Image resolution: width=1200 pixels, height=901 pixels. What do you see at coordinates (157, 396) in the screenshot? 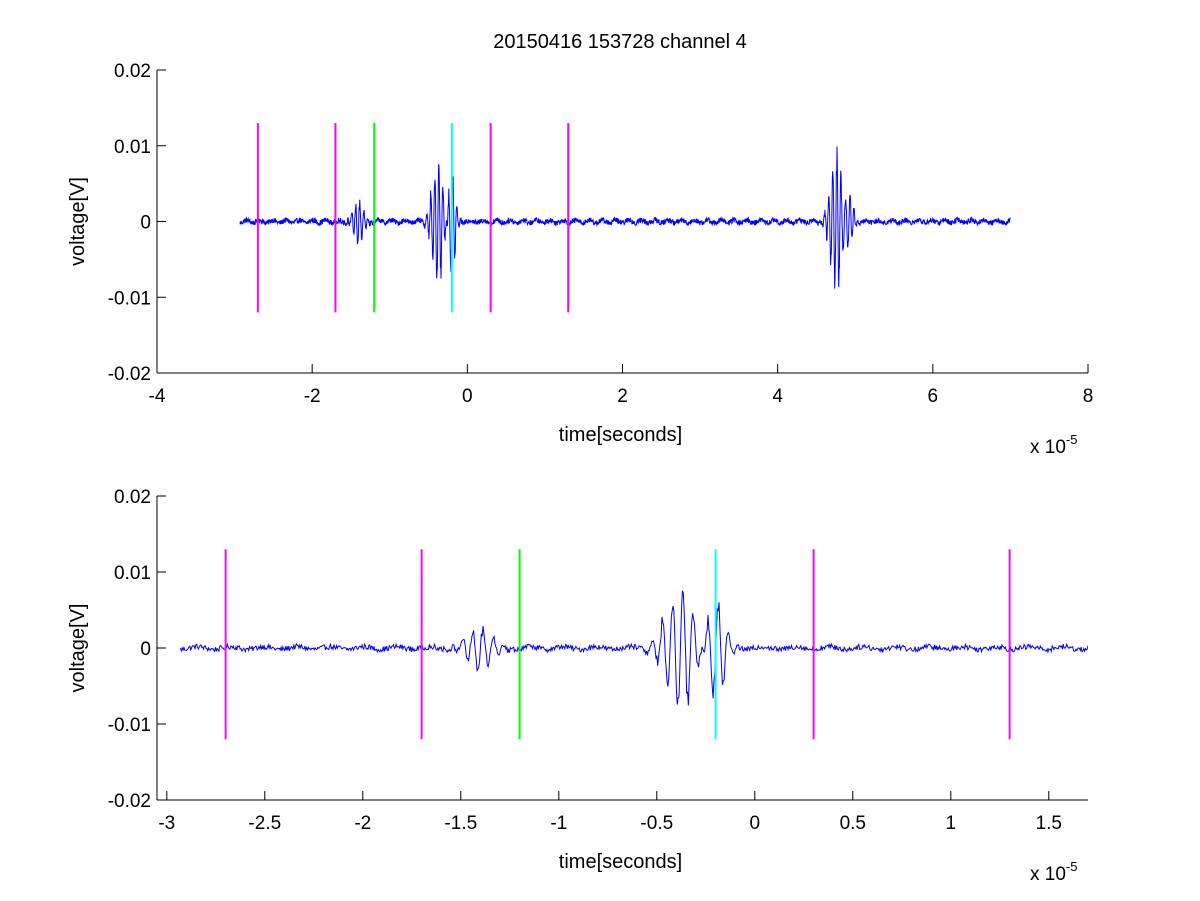
I see `x-tick-label: -4` at bounding box center [157, 396].